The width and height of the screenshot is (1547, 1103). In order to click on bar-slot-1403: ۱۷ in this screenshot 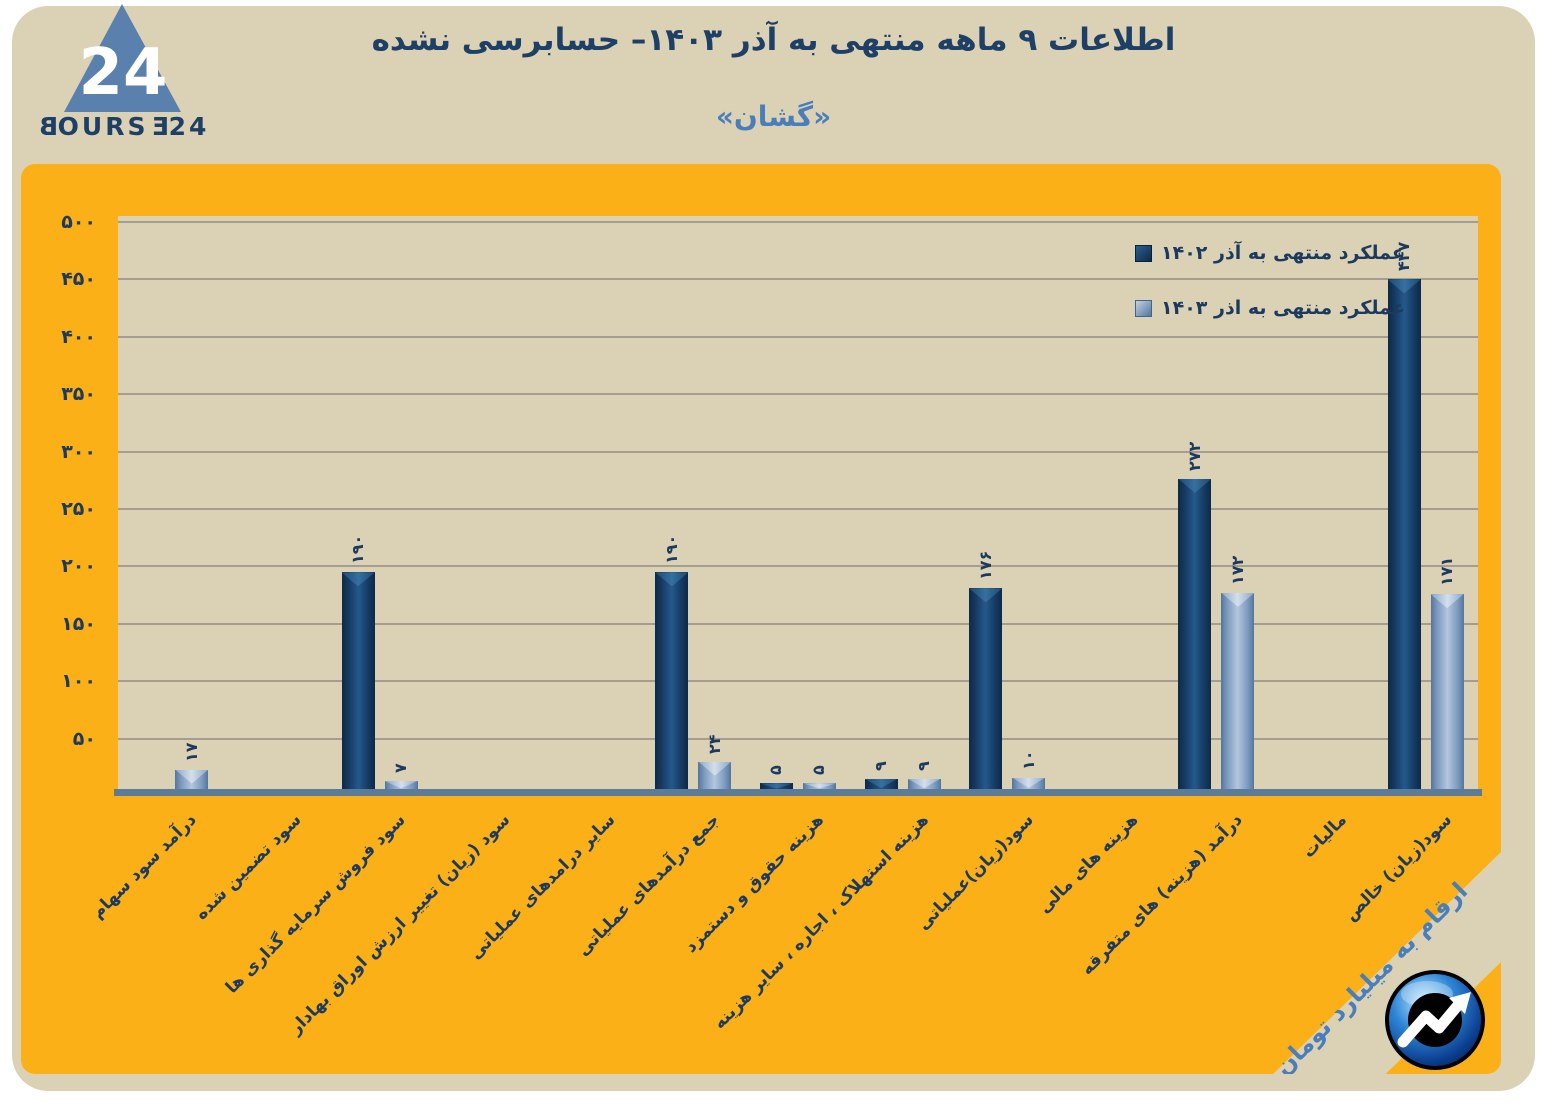, I will do `click(192, 765)`.